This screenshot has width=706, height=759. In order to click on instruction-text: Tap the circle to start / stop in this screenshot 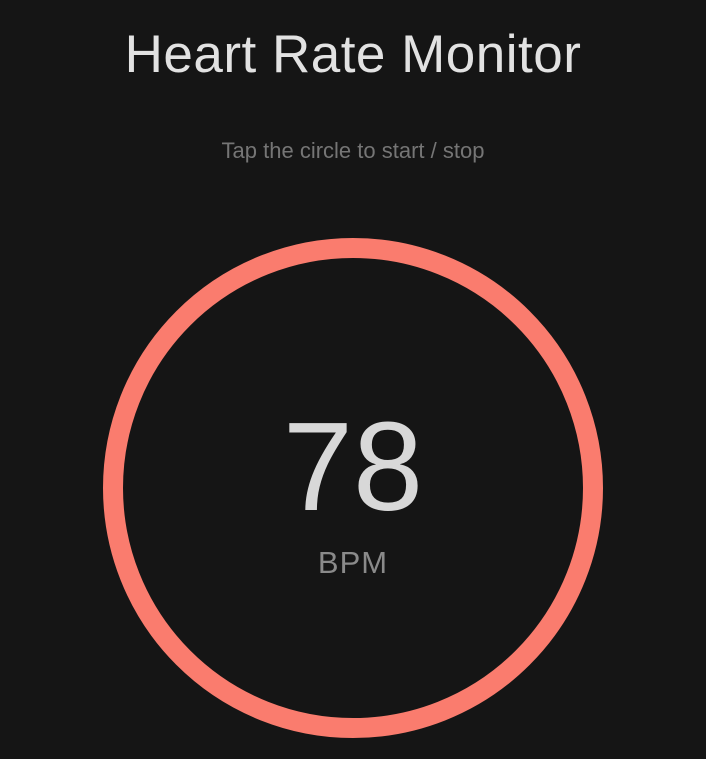, I will do `click(353, 150)`.